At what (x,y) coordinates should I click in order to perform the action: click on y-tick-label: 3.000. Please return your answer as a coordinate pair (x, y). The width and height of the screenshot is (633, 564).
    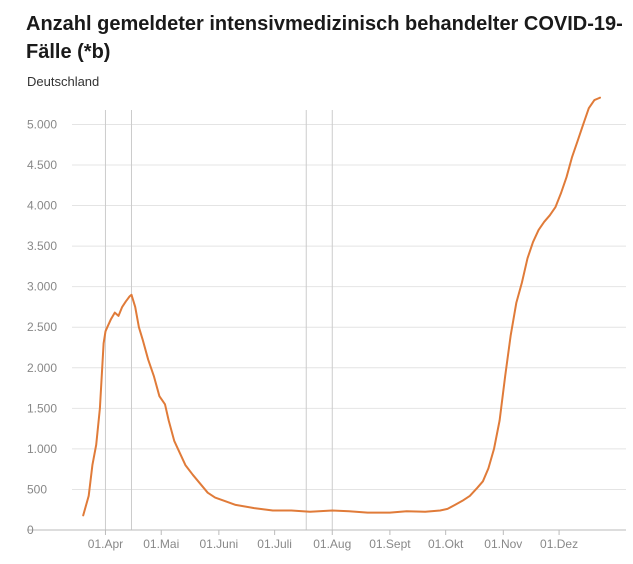
    Looking at the image, I should click on (42, 287).